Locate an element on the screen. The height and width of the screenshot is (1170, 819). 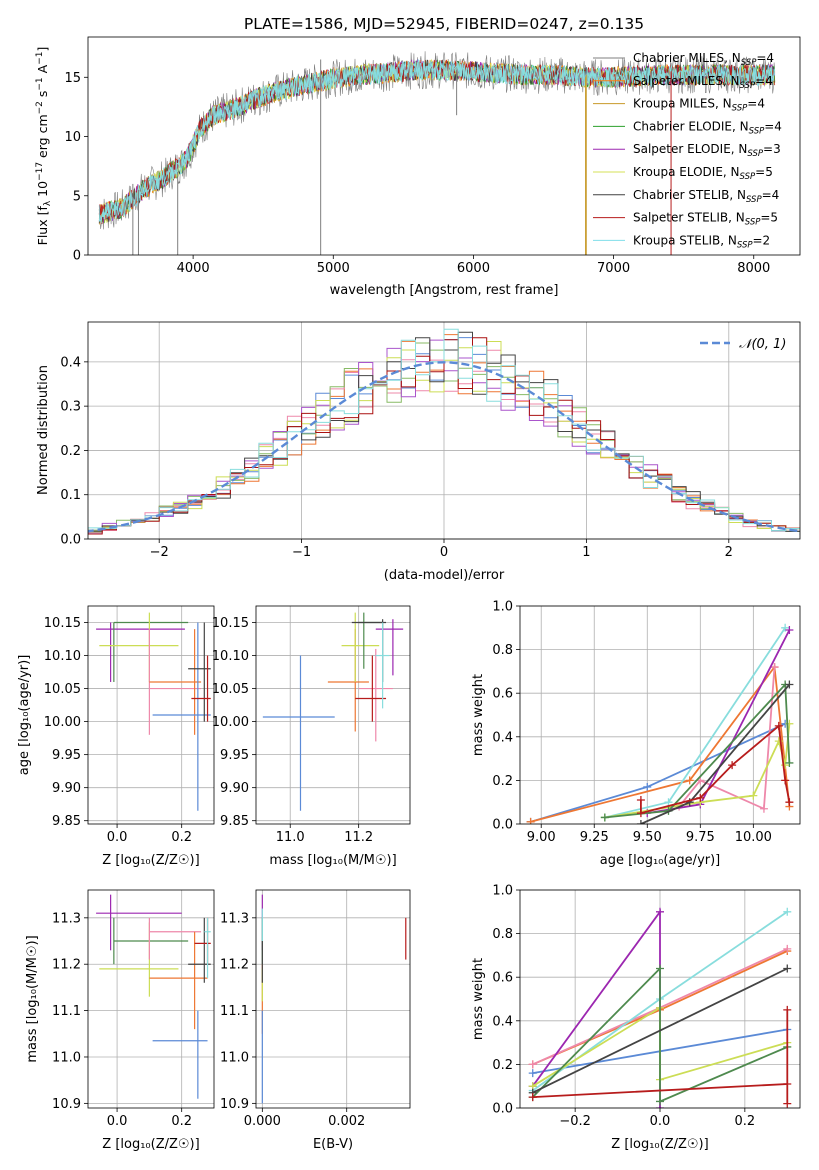
z-age-axes: 0.0 0.2 9.85 9.90 9.95 10.00 10.05 10.10 10.15 is located at coordinates (129, 725).